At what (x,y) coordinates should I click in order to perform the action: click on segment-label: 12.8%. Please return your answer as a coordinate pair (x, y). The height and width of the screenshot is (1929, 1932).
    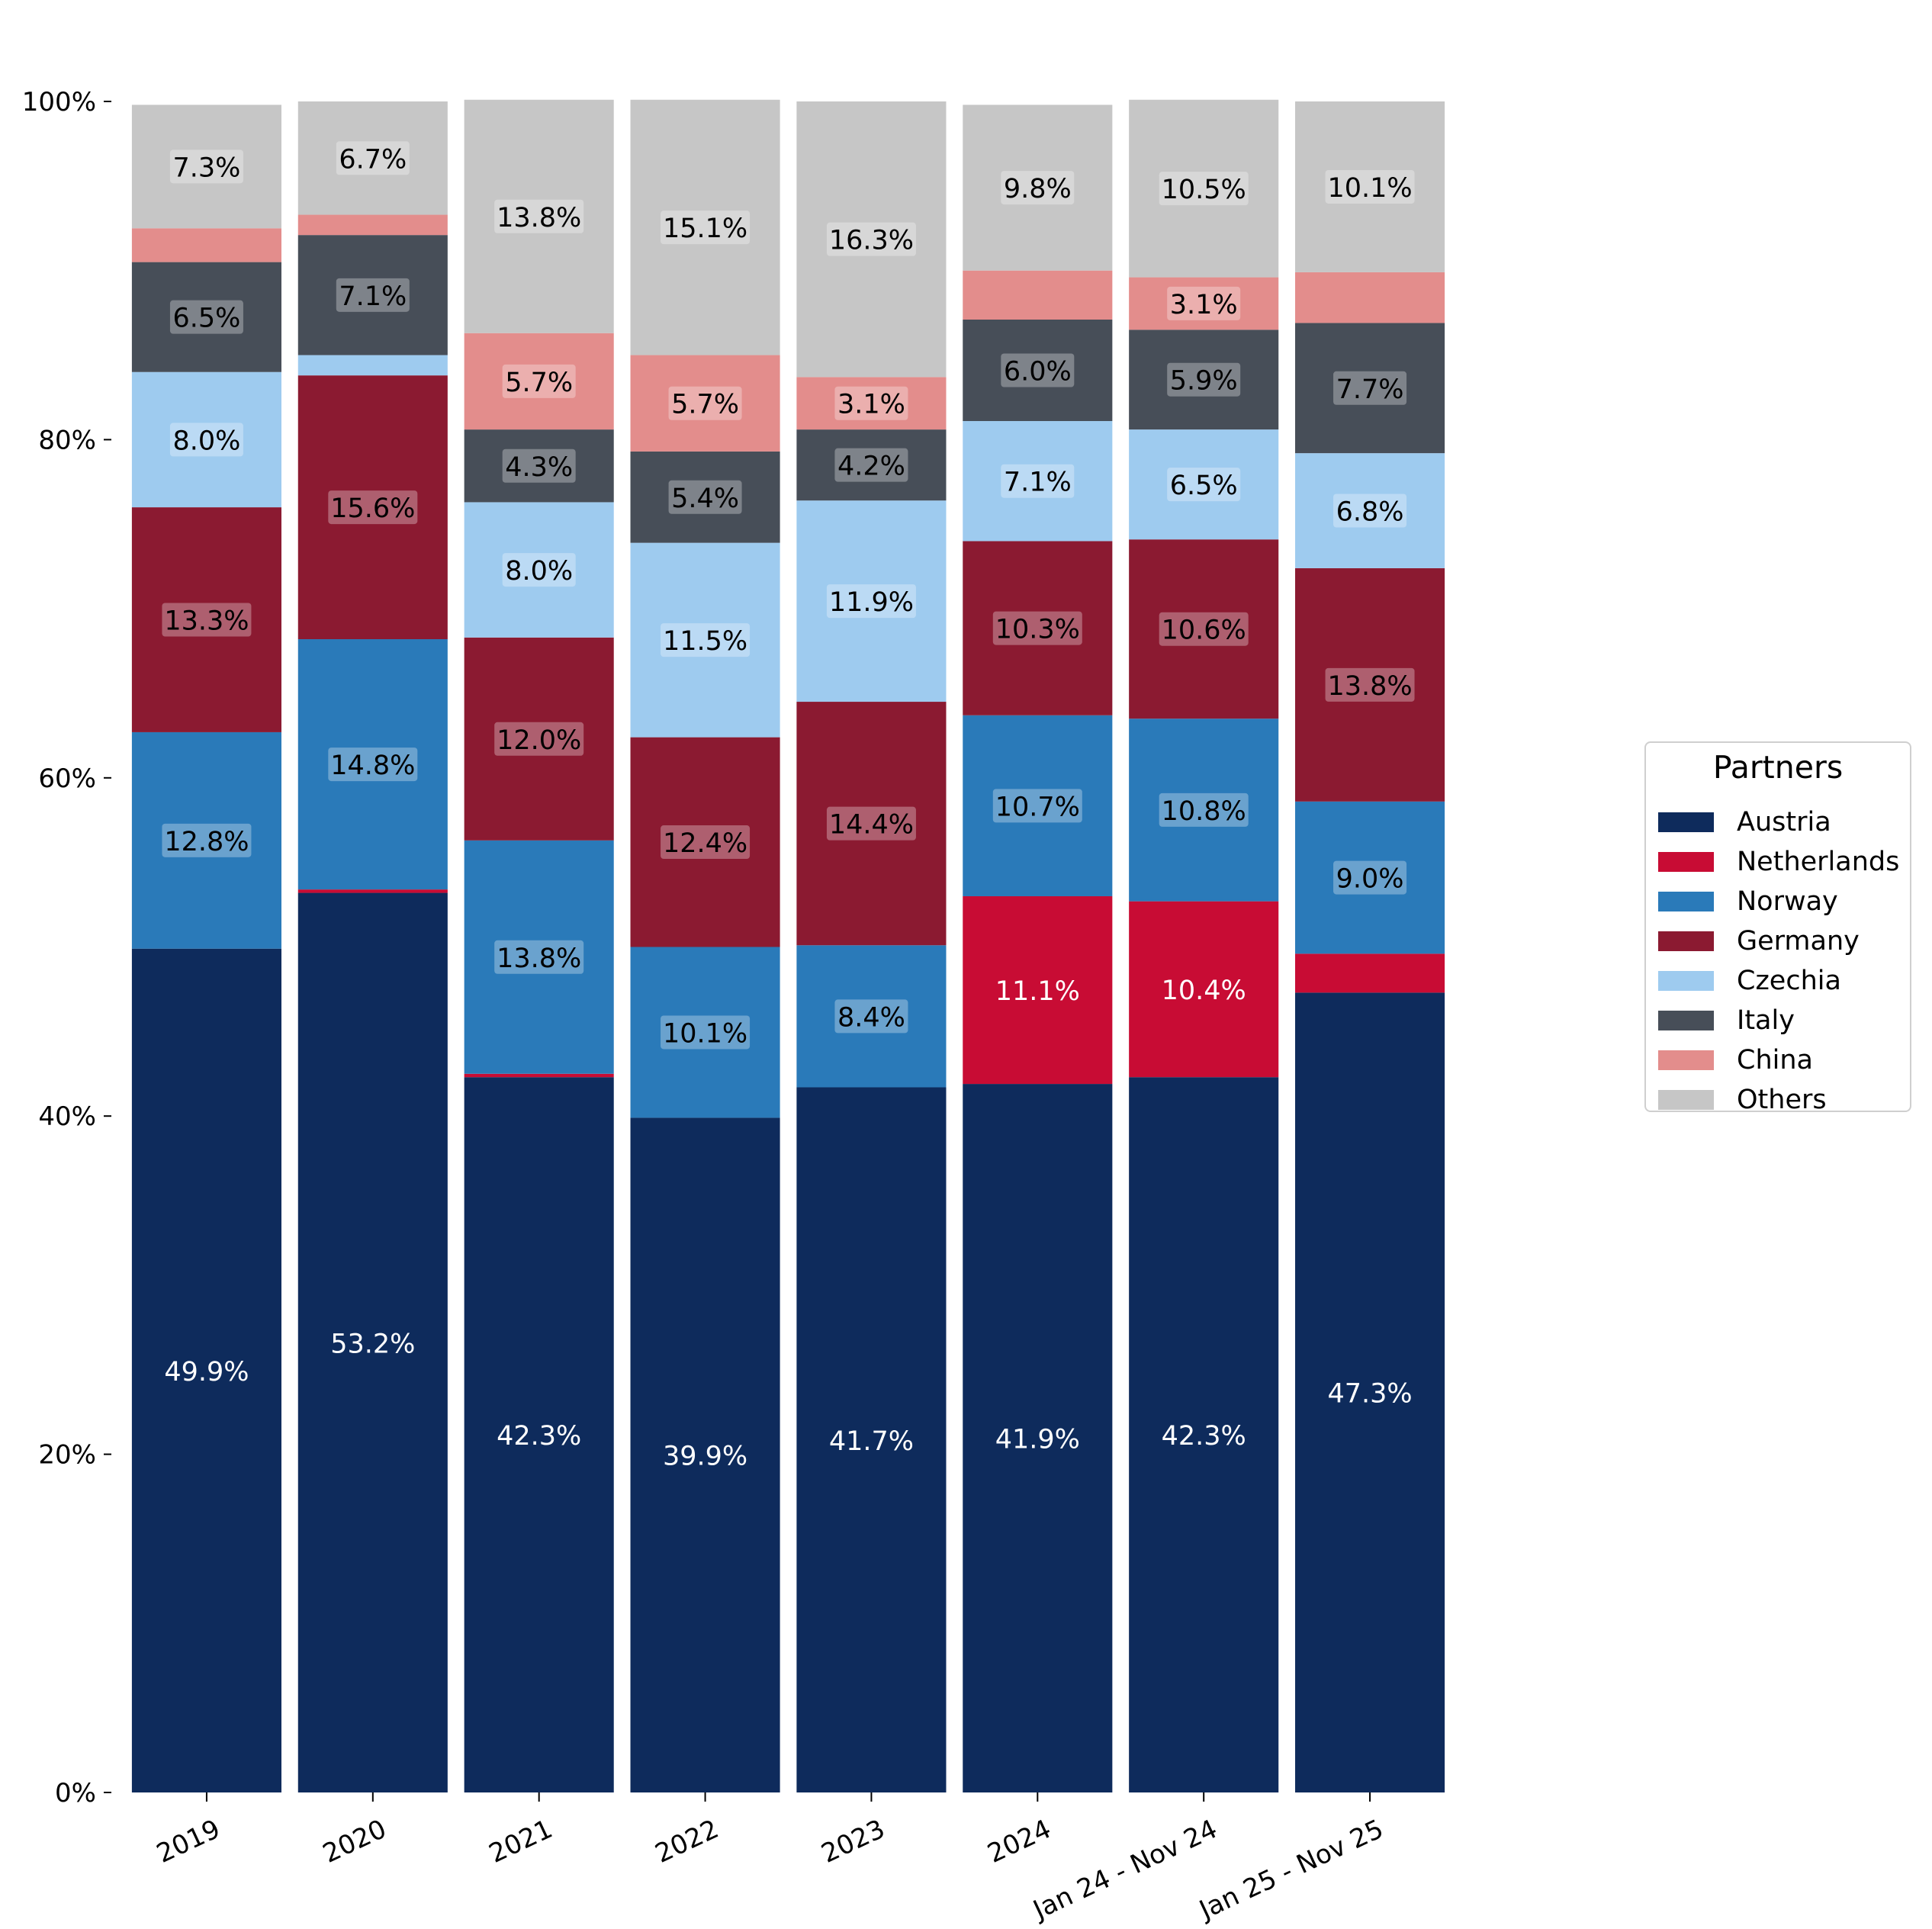
    Looking at the image, I should click on (206, 842).